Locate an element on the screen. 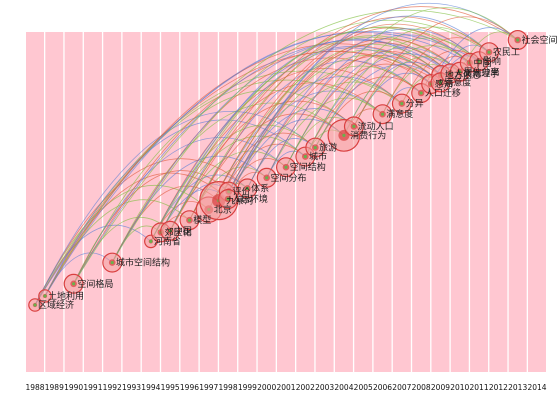  year-stripe-1989 is located at coordinates (54, 202).